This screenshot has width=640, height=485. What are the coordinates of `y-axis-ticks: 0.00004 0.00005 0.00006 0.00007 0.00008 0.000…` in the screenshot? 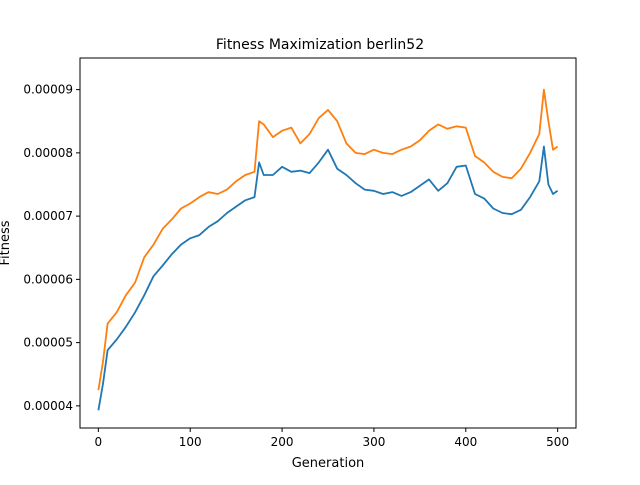 It's located at (51, 248).